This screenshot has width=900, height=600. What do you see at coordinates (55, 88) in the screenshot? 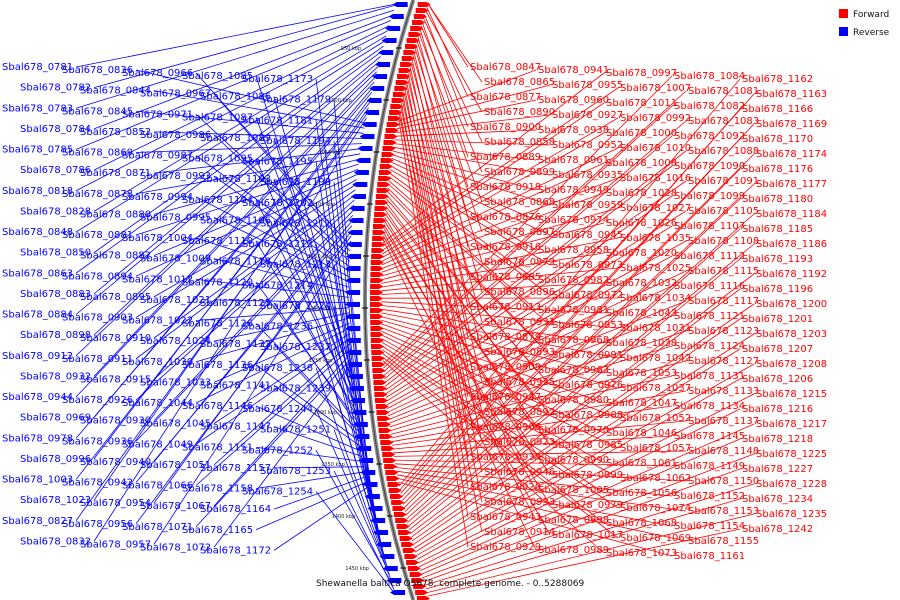
I see `gene-label: Sbal678_0782` at bounding box center [55, 88].